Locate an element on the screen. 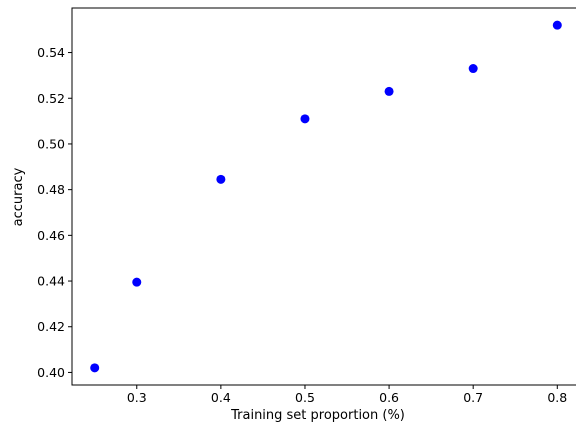 The height and width of the screenshot is (432, 576). y-tick-label: 0.54 is located at coordinates (51, 52).